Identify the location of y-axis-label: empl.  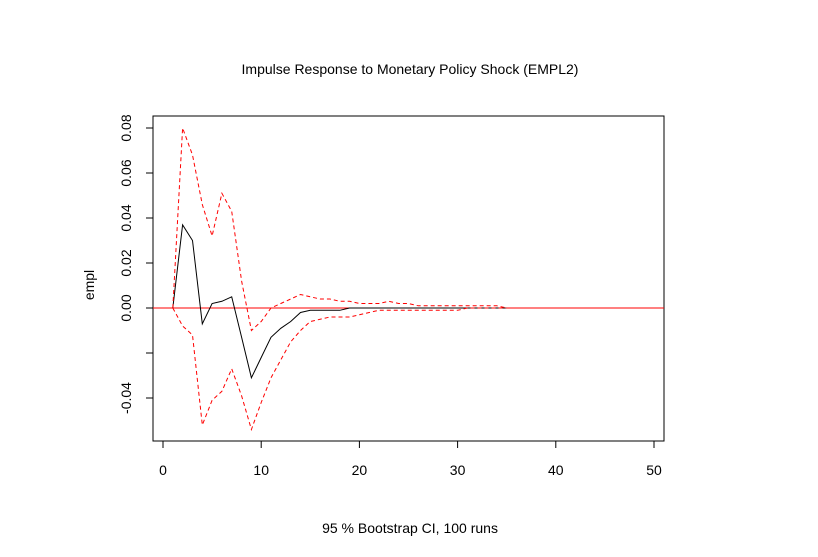
(89, 285).